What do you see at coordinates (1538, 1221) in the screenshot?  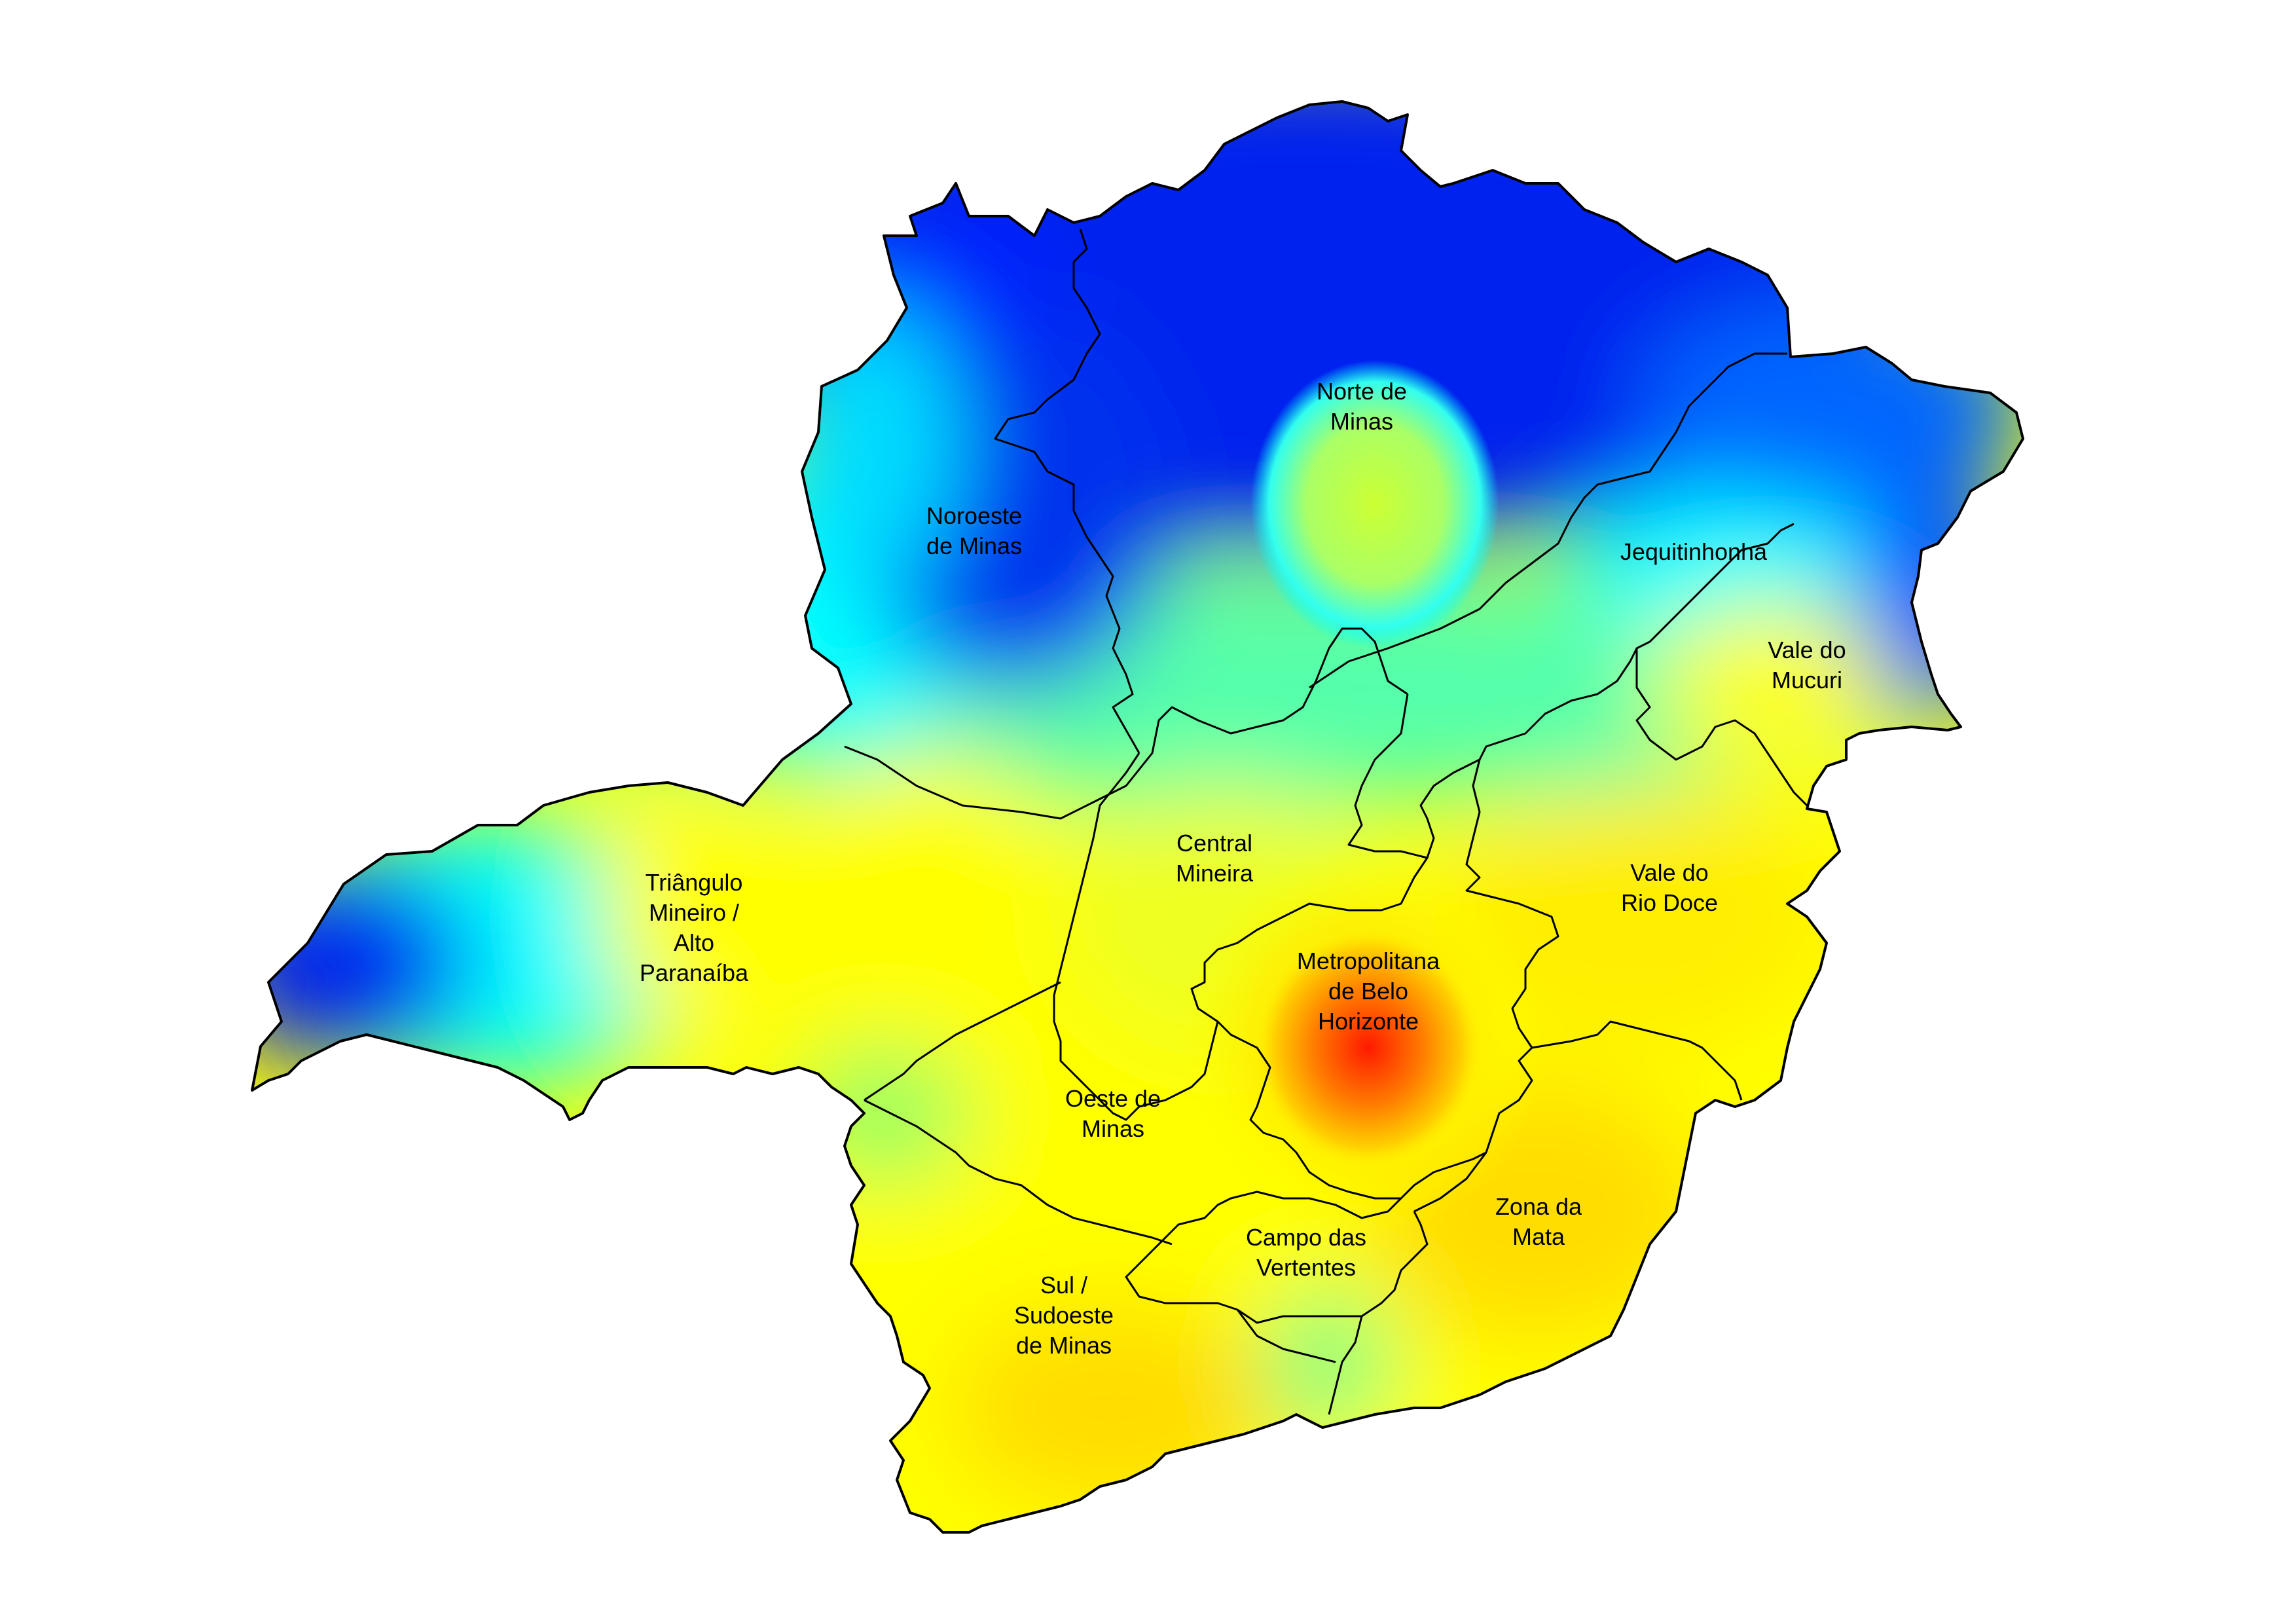 I see `label-zona-da-mata: Zona da Mata` at bounding box center [1538, 1221].